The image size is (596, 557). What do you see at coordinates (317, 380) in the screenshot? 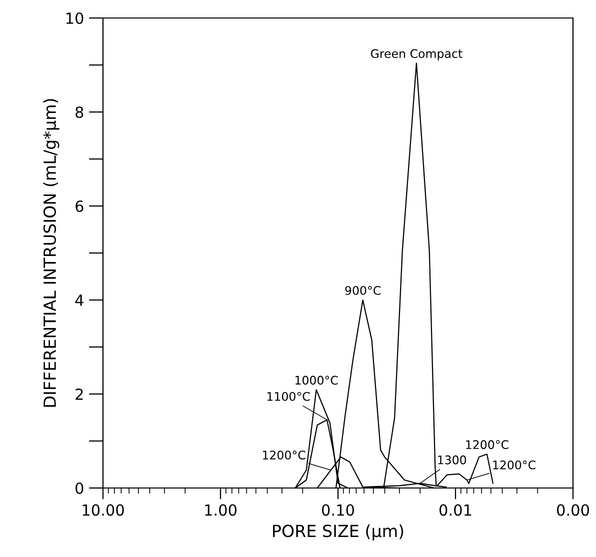
I see `series-label: 1000°C` at bounding box center [317, 380].